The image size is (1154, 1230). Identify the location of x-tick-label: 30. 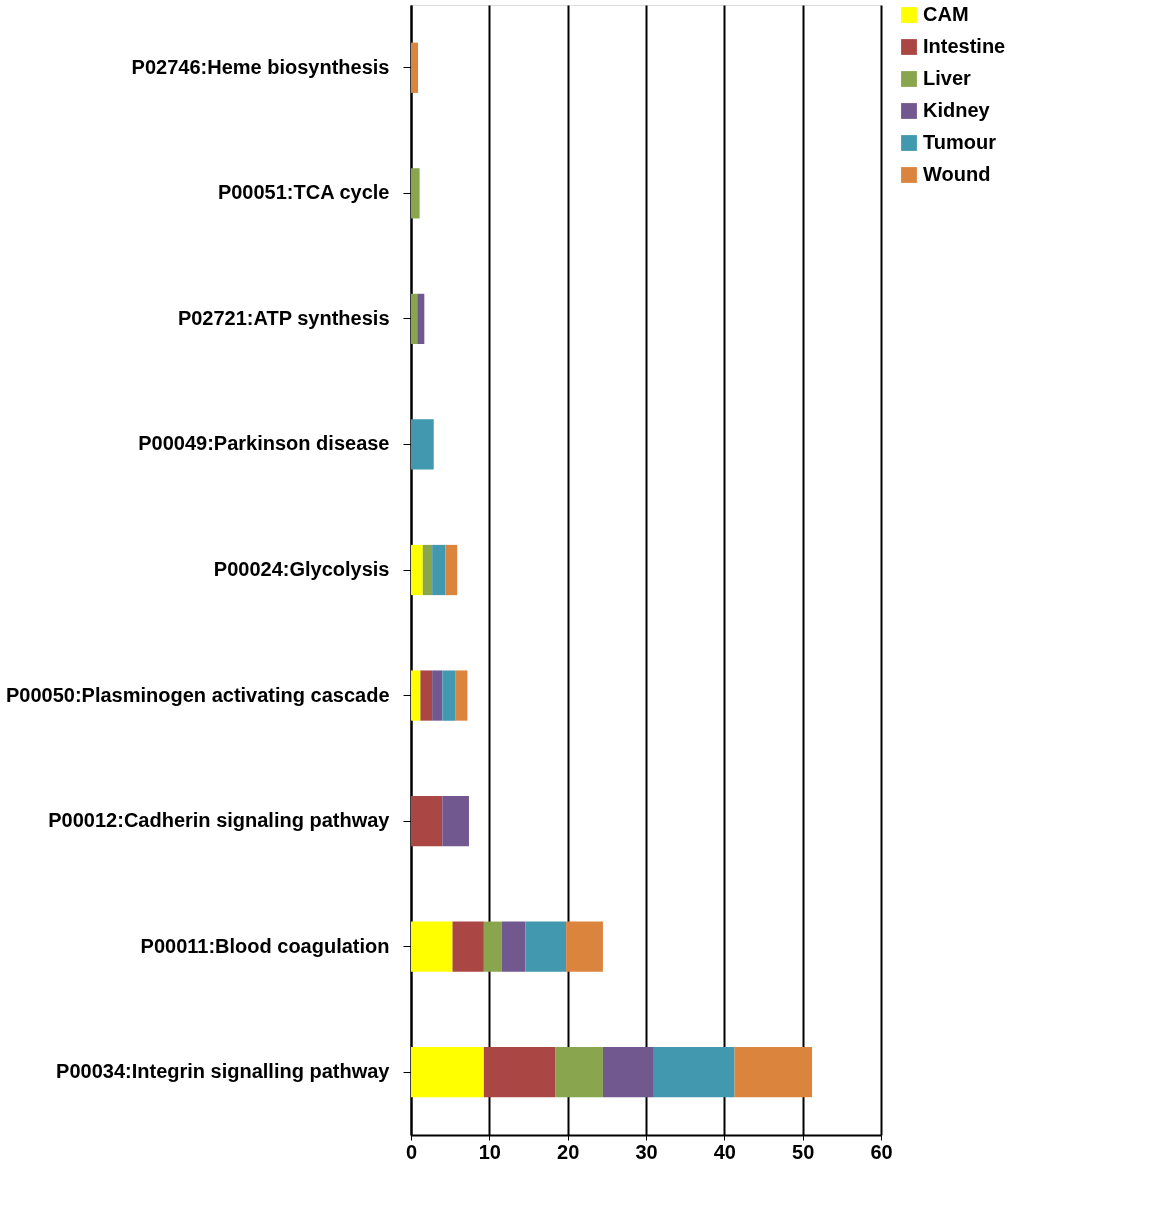
(646, 1151).